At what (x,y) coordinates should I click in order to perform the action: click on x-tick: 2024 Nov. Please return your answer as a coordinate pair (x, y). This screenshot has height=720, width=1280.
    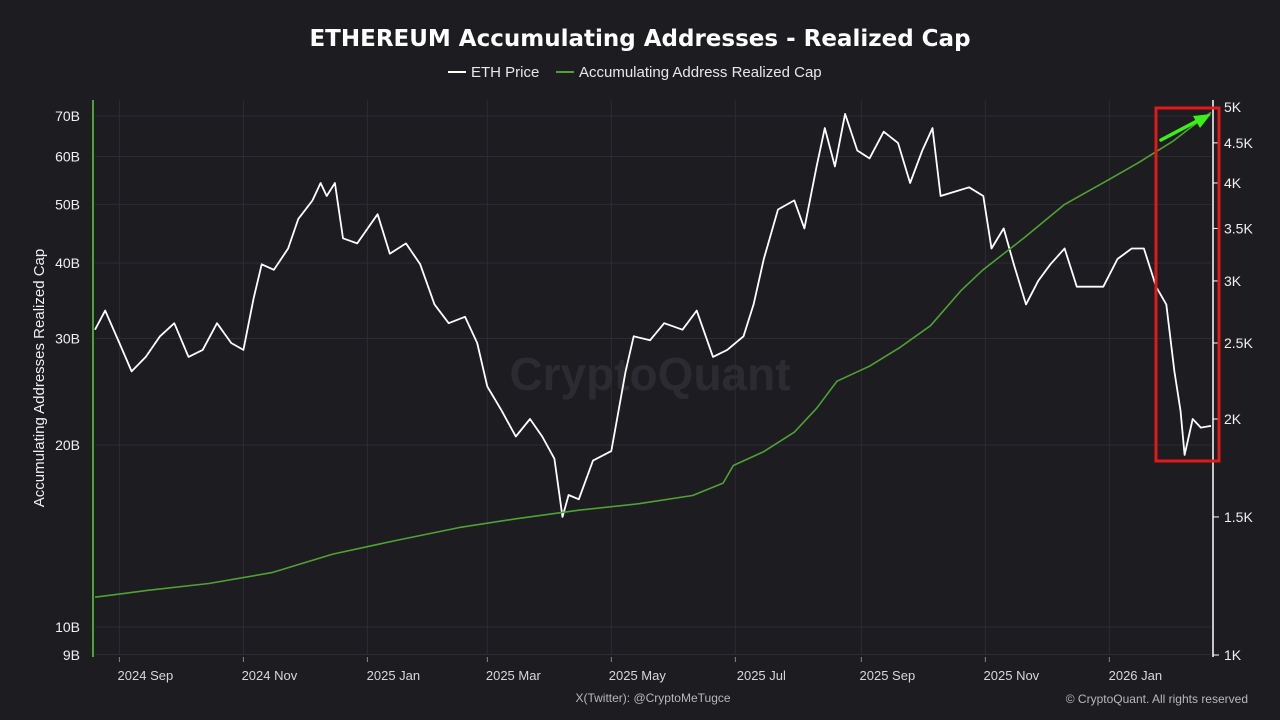
    Looking at the image, I should click on (270, 675).